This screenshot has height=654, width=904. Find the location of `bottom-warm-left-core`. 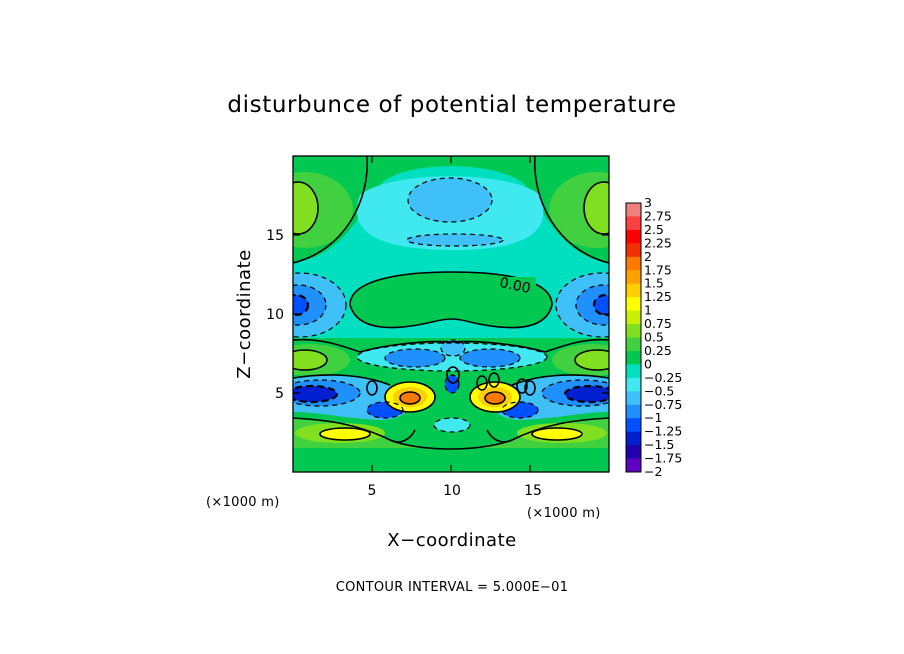

bottom-warm-left-core is located at coordinates (345, 434).